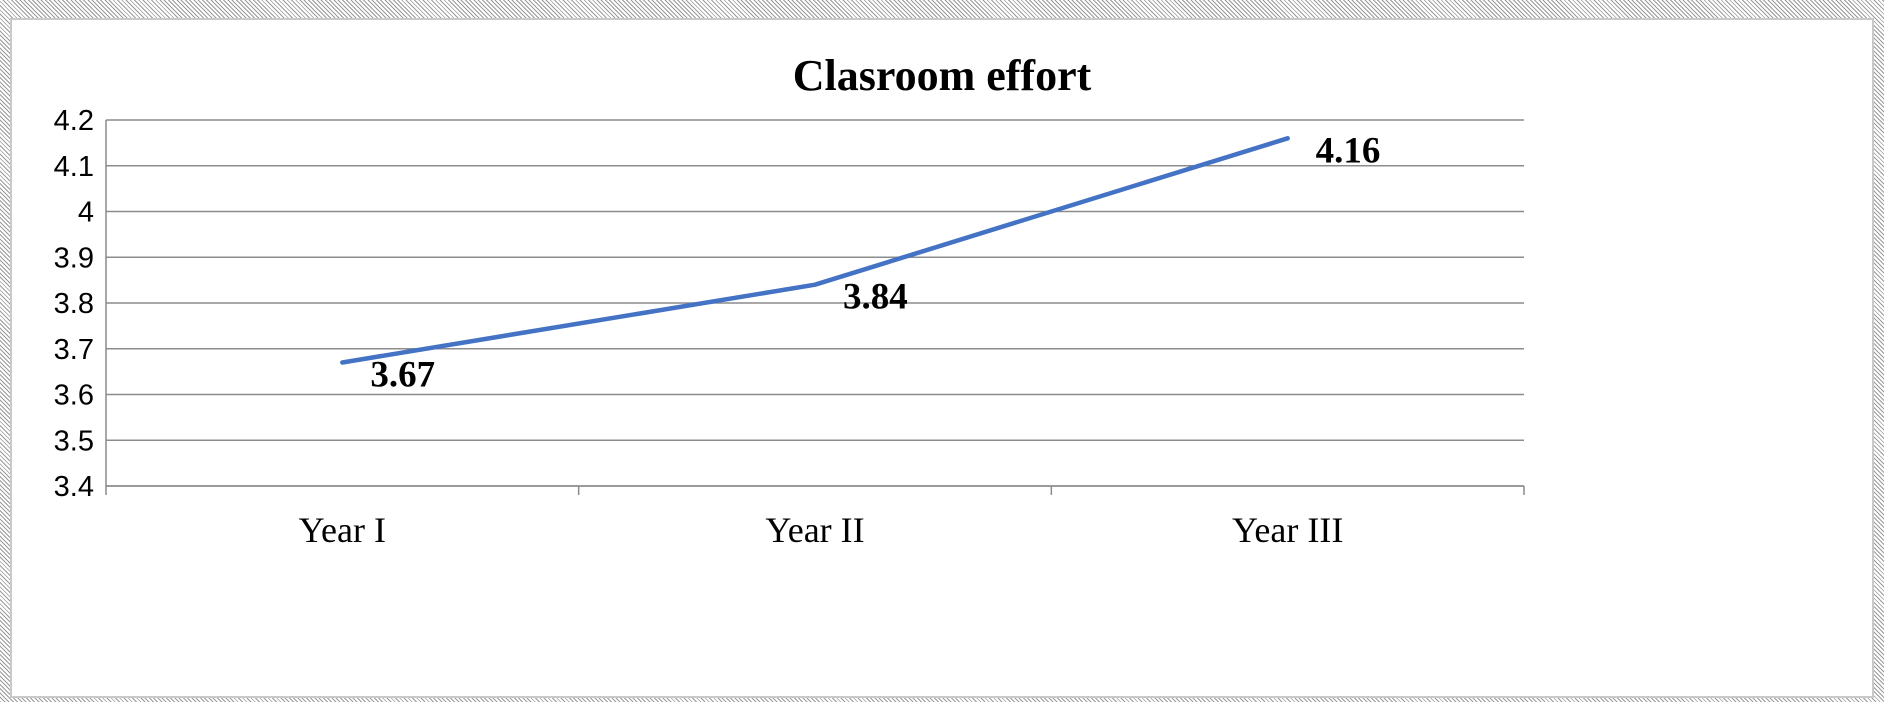 The height and width of the screenshot is (702, 1884). I want to click on data-label: 4.16, so click(1348, 150).